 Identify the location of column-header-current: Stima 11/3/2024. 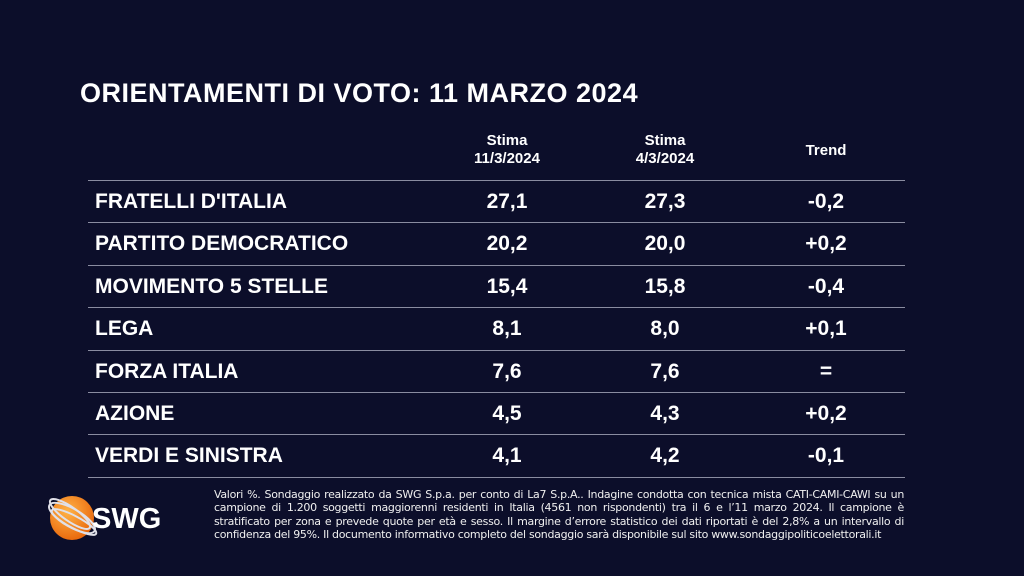
(507, 150).